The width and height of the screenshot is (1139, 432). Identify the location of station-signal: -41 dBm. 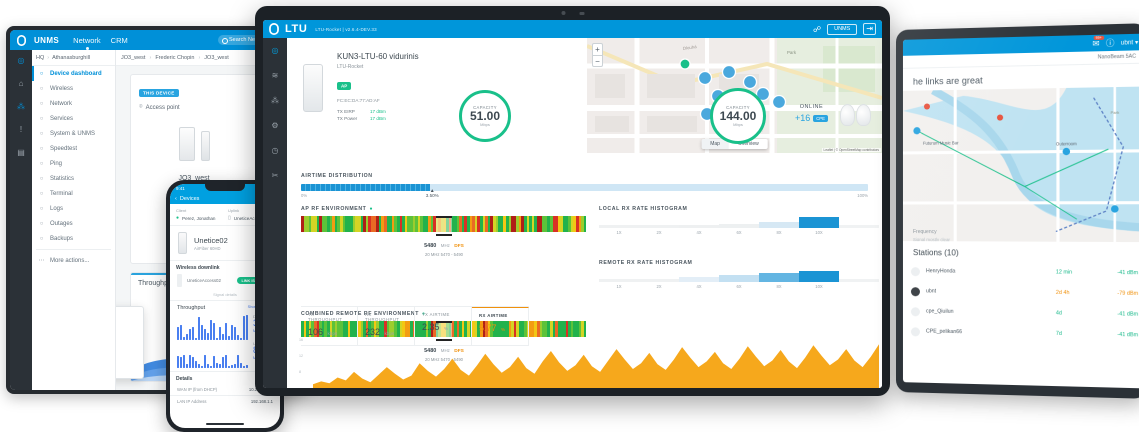
(1128, 273).